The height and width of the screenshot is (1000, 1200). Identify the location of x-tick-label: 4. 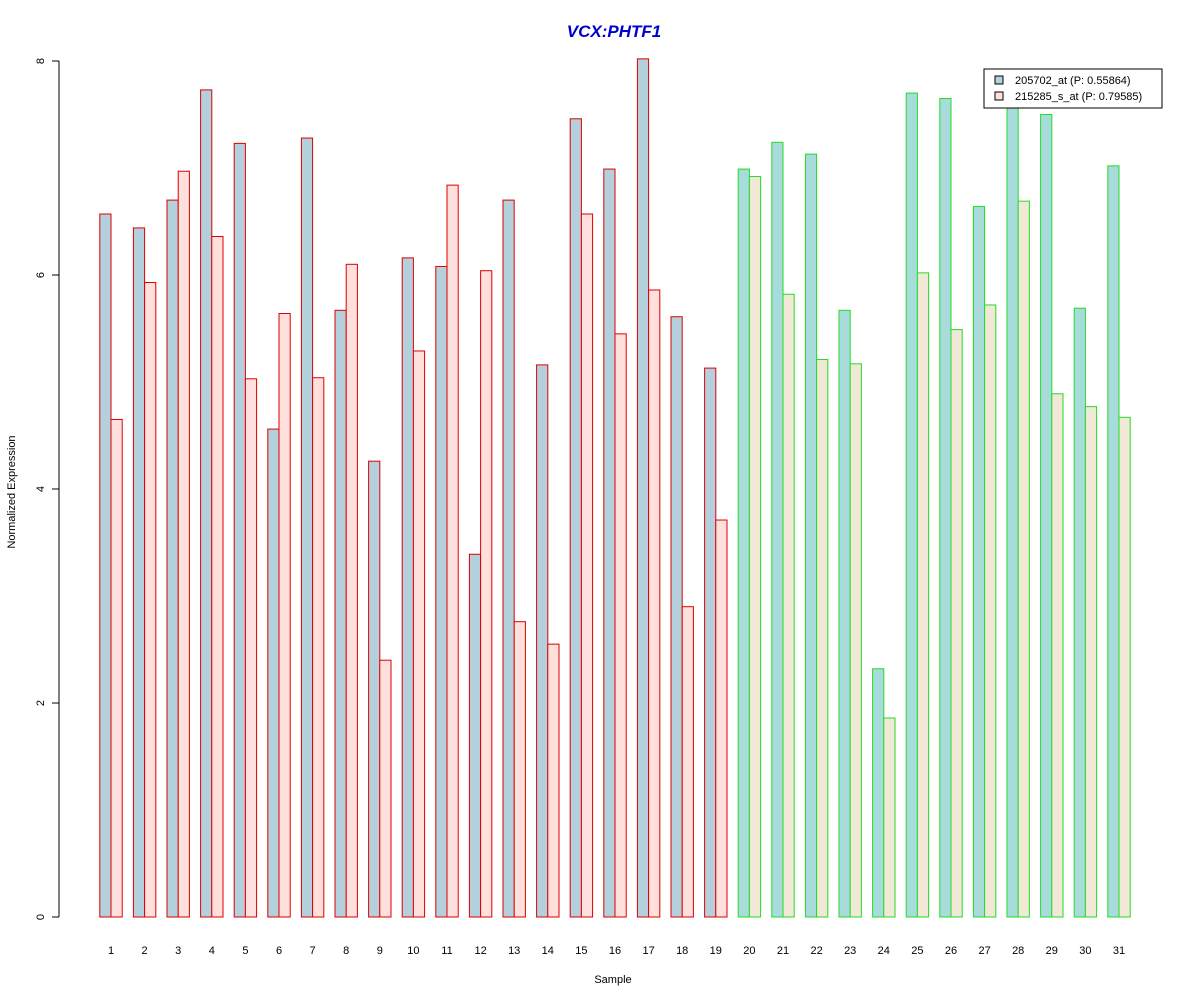
(212, 951).